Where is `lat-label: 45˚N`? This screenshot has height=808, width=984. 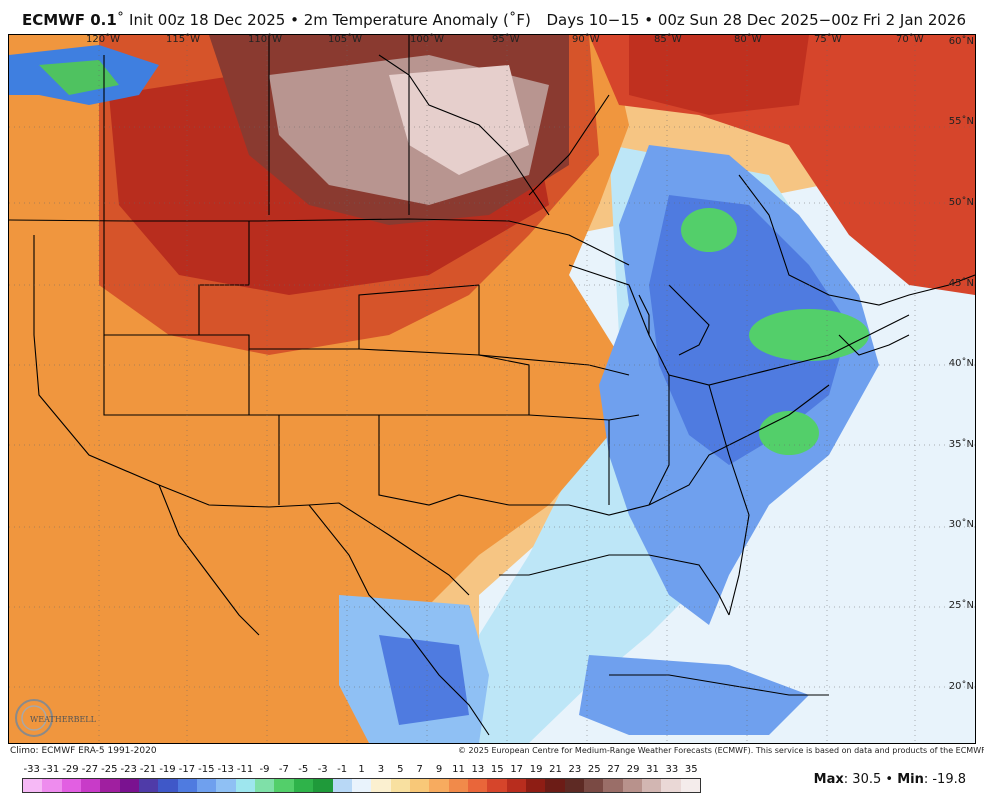
lat-label: 45˚N is located at coordinates (961, 283).